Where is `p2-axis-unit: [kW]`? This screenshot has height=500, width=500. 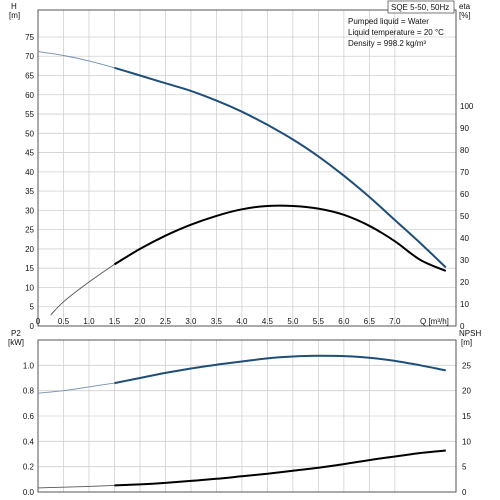 p2-axis-unit: [kW] is located at coordinates (16, 342).